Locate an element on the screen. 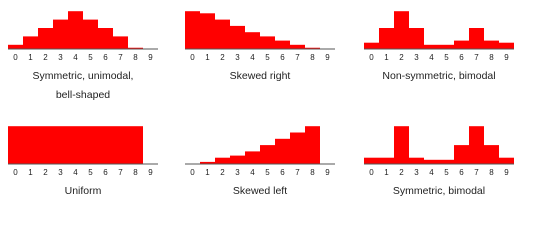 The height and width of the screenshot is (240, 541). caption: Skewed left is located at coordinates (260, 191).